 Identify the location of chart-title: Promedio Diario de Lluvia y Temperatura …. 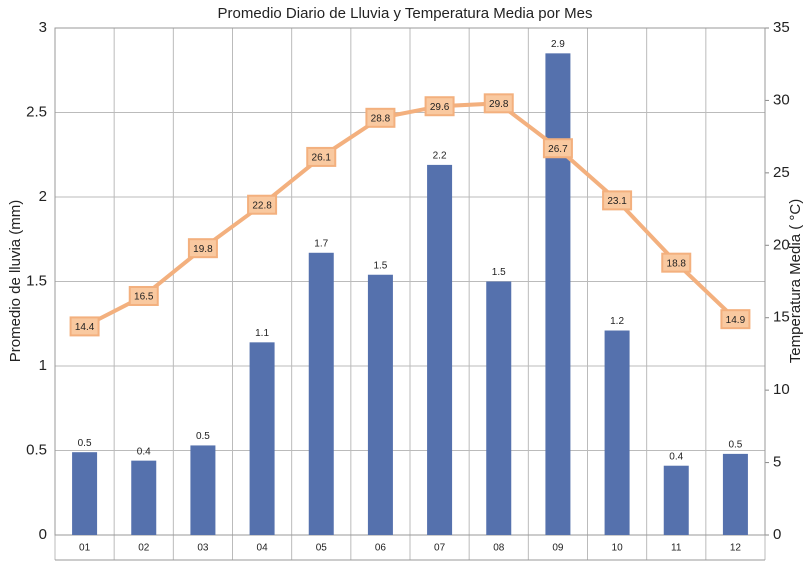
(405, 13).